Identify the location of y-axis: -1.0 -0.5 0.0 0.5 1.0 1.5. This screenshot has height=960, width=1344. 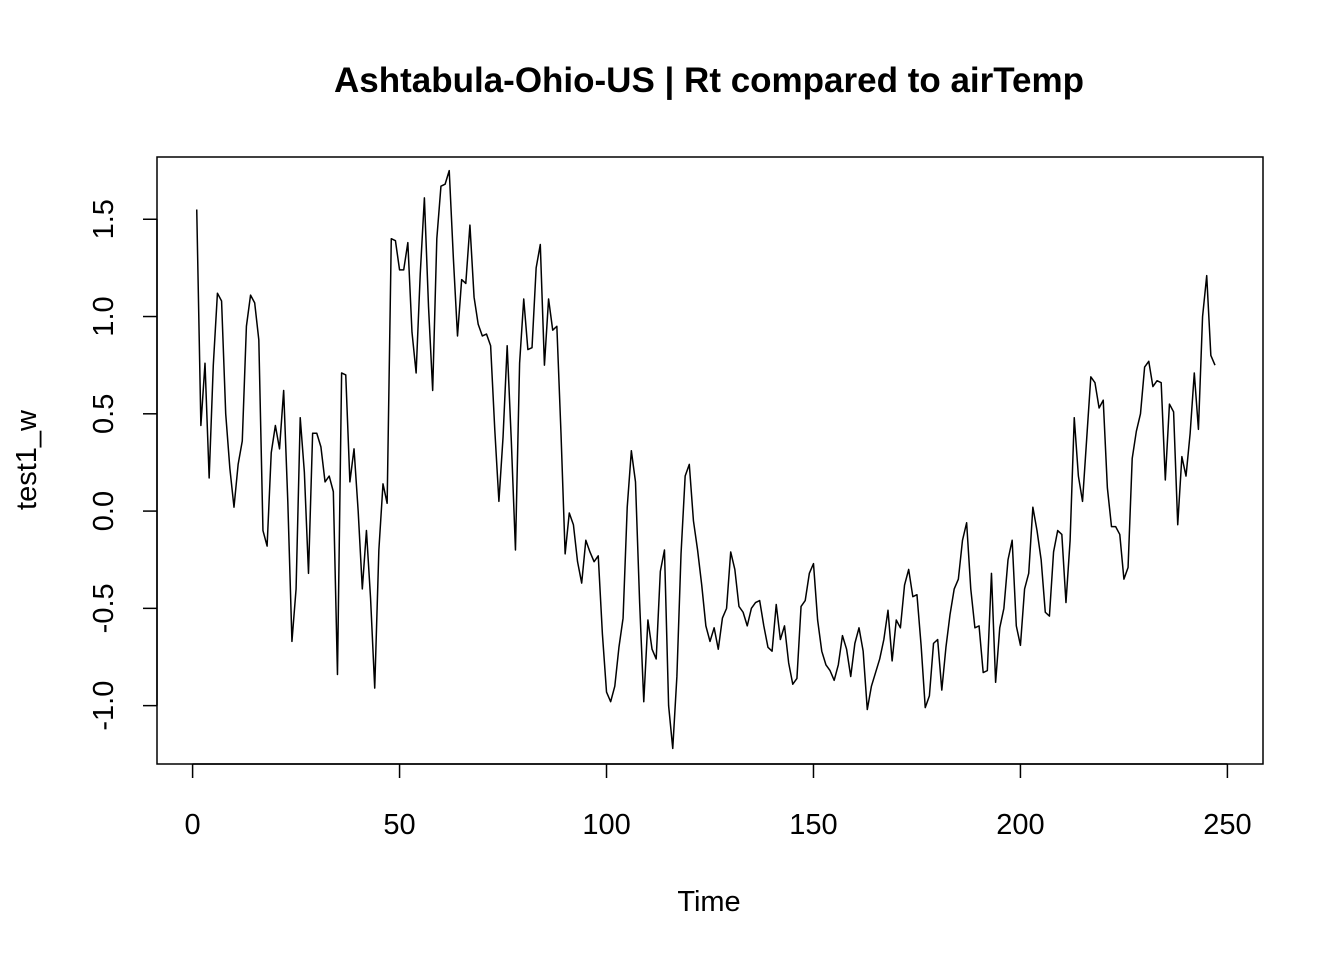
(122, 465).